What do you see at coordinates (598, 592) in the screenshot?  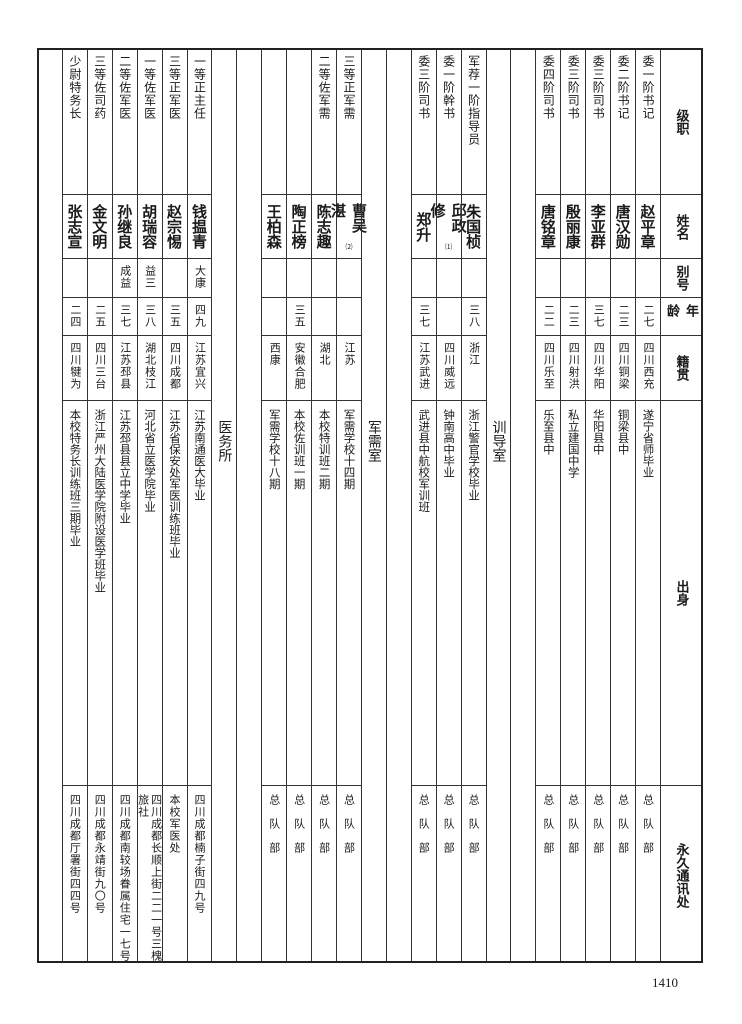 I see `origin-cell: 华阳县中` at bounding box center [598, 592].